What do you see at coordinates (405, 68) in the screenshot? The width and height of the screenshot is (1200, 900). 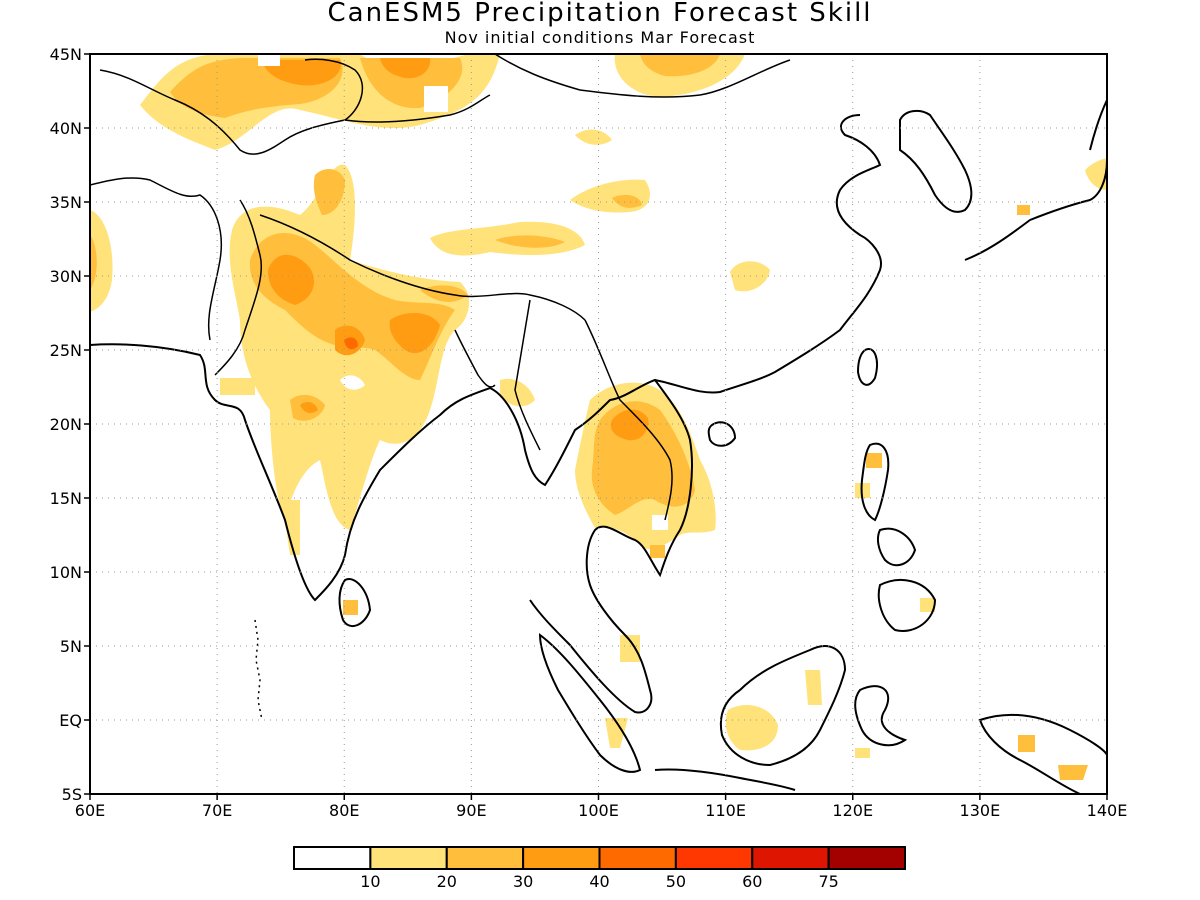 I see `skill-region-kazakh-core` at bounding box center [405, 68].